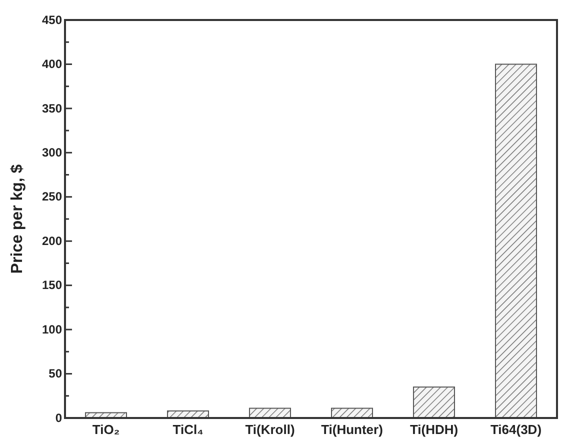 Image resolution: width=569 pixels, height=448 pixels. What do you see at coordinates (516, 429) in the screenshot?
I see `x-tick-label: Ti64(3D)` at bounding box center [516, 429].